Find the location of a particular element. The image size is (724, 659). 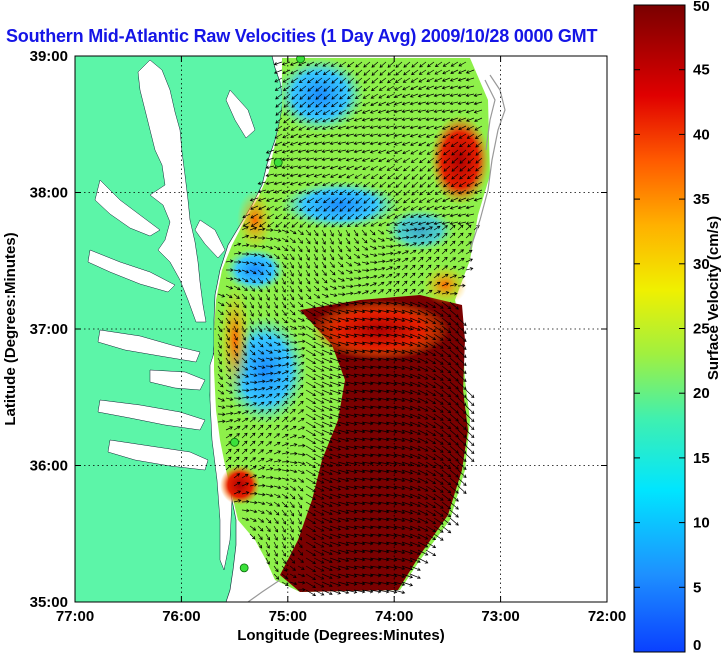

colorbar-tick-label: 40 is located at coordinates (701, 134).